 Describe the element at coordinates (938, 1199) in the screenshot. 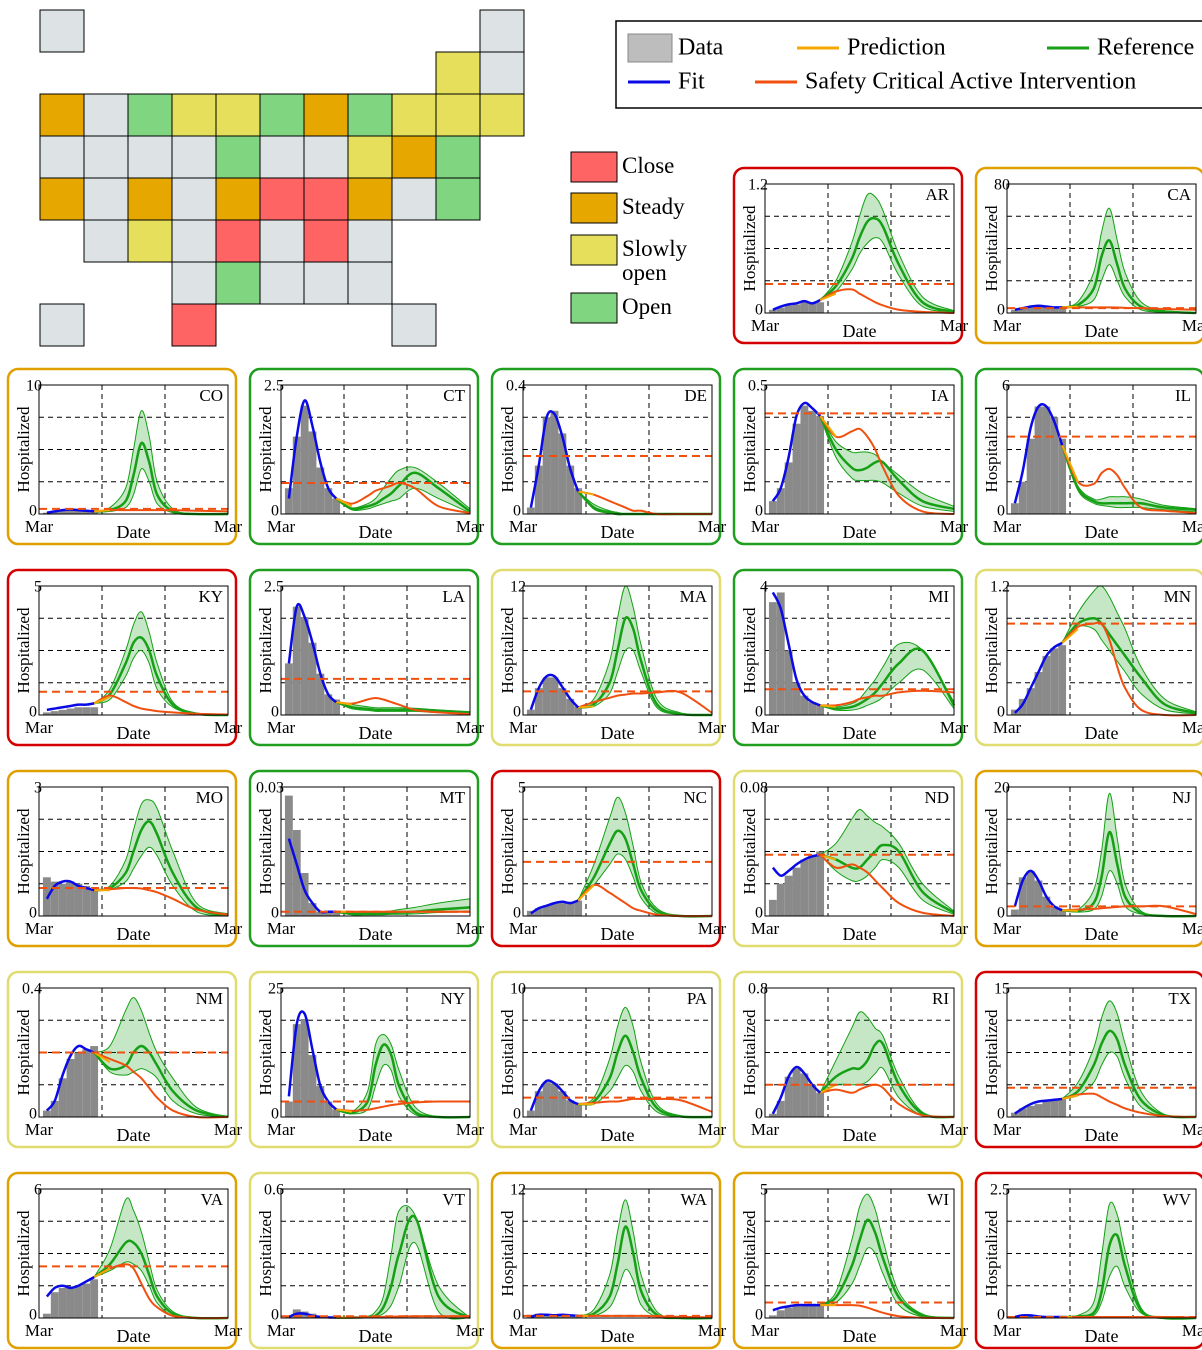

I see `panel-title: WI` at that location.